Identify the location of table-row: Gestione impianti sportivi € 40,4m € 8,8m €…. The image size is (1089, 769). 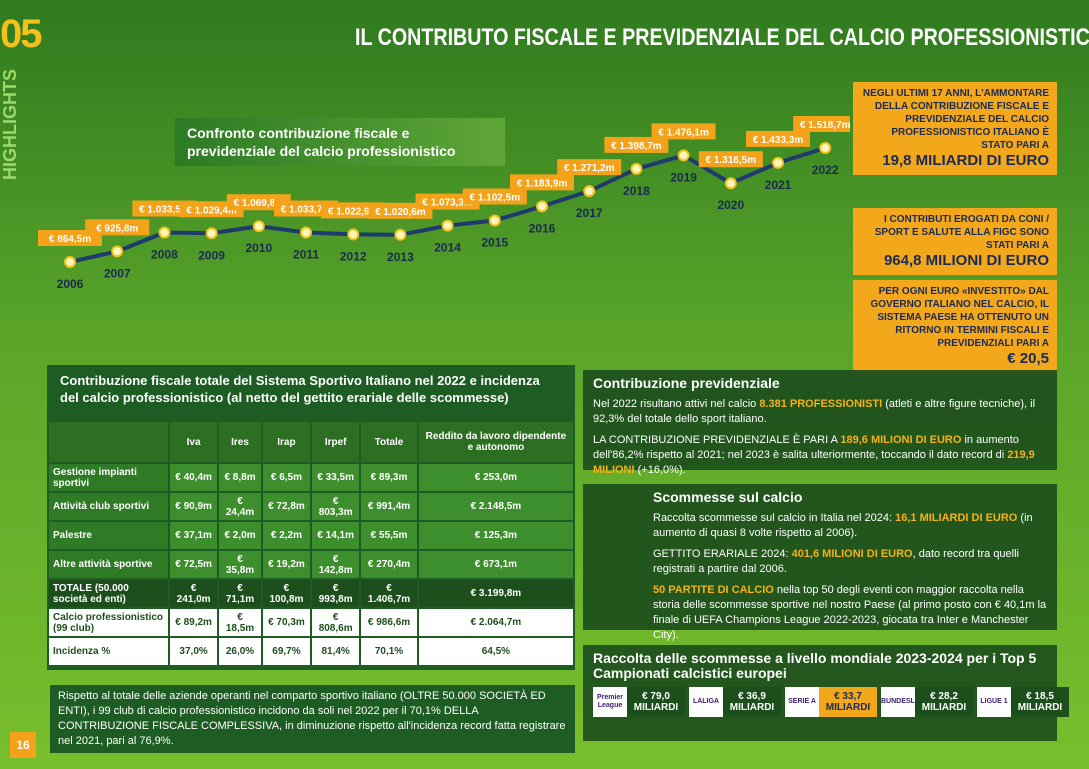
(311, 477).